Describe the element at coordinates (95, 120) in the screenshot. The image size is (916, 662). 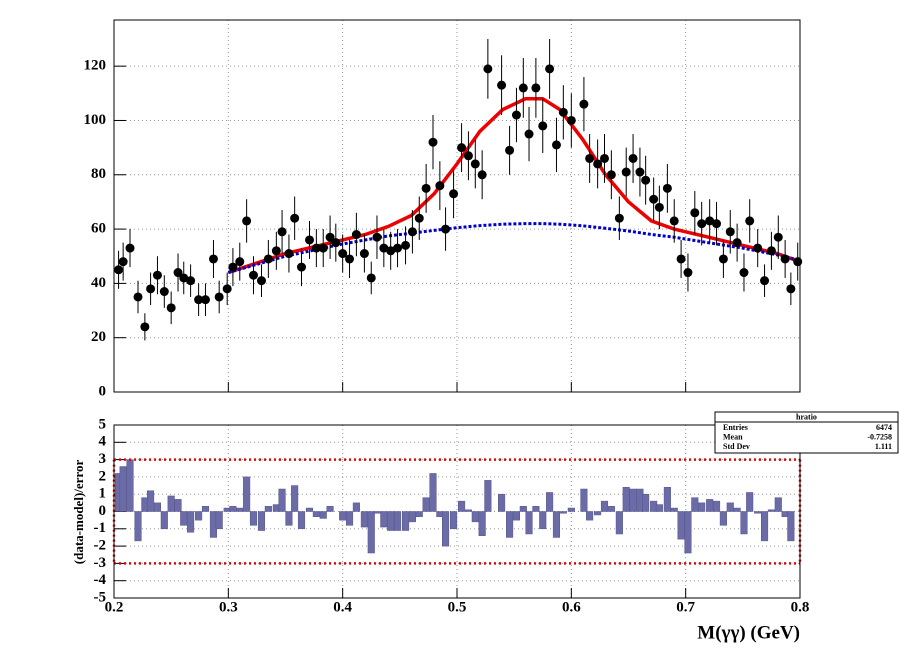
I see `y-tick-label: 100` at that location.